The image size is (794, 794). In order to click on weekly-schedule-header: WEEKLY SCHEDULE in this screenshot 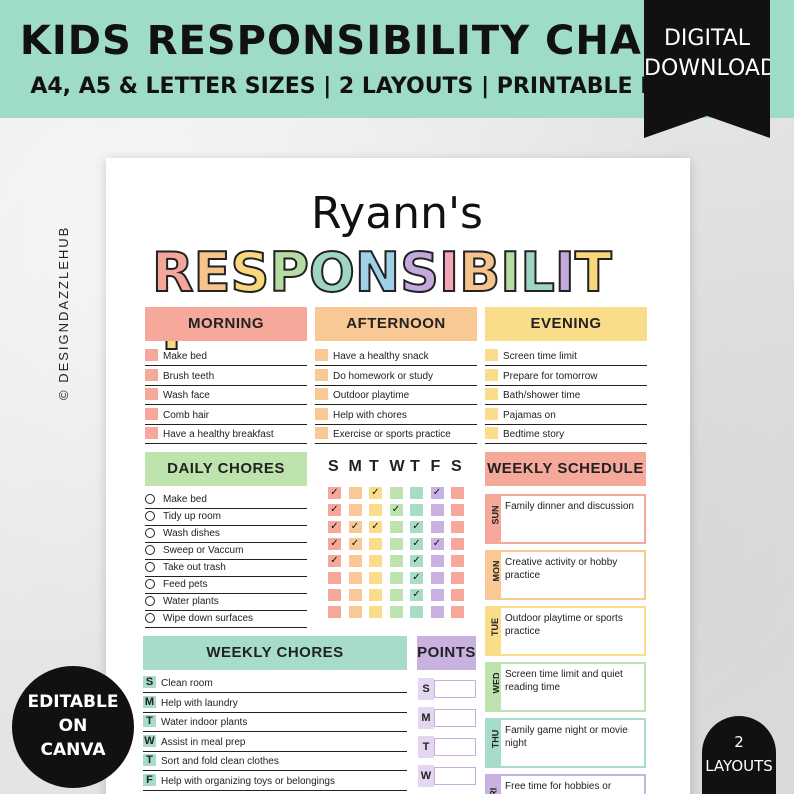, I will do `click(565, 469)`.